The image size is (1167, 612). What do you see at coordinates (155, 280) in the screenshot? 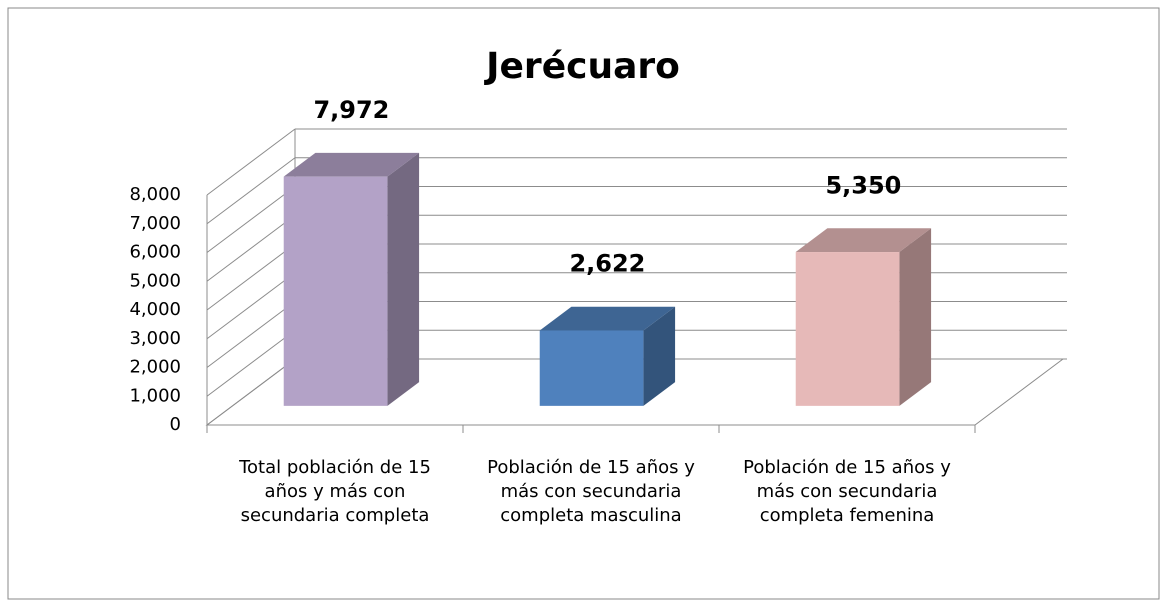
I see `y-tick-label: 5,000` at bounding box center [155, 280].